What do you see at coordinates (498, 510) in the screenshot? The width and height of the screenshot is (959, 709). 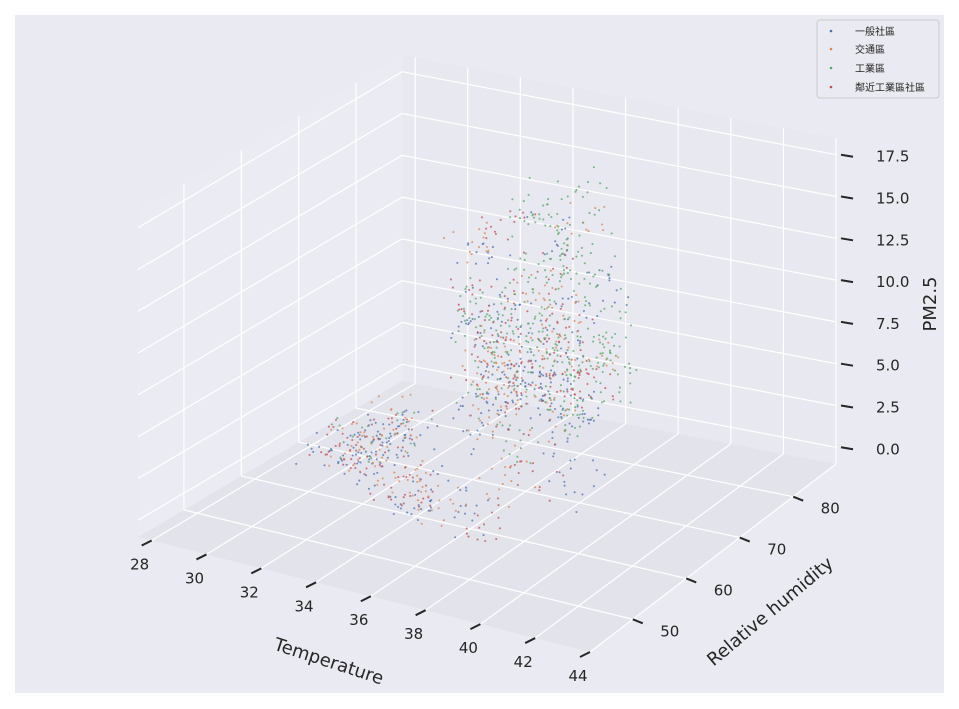 I see `x-gridline-floor` at bounding box center [498, 510].